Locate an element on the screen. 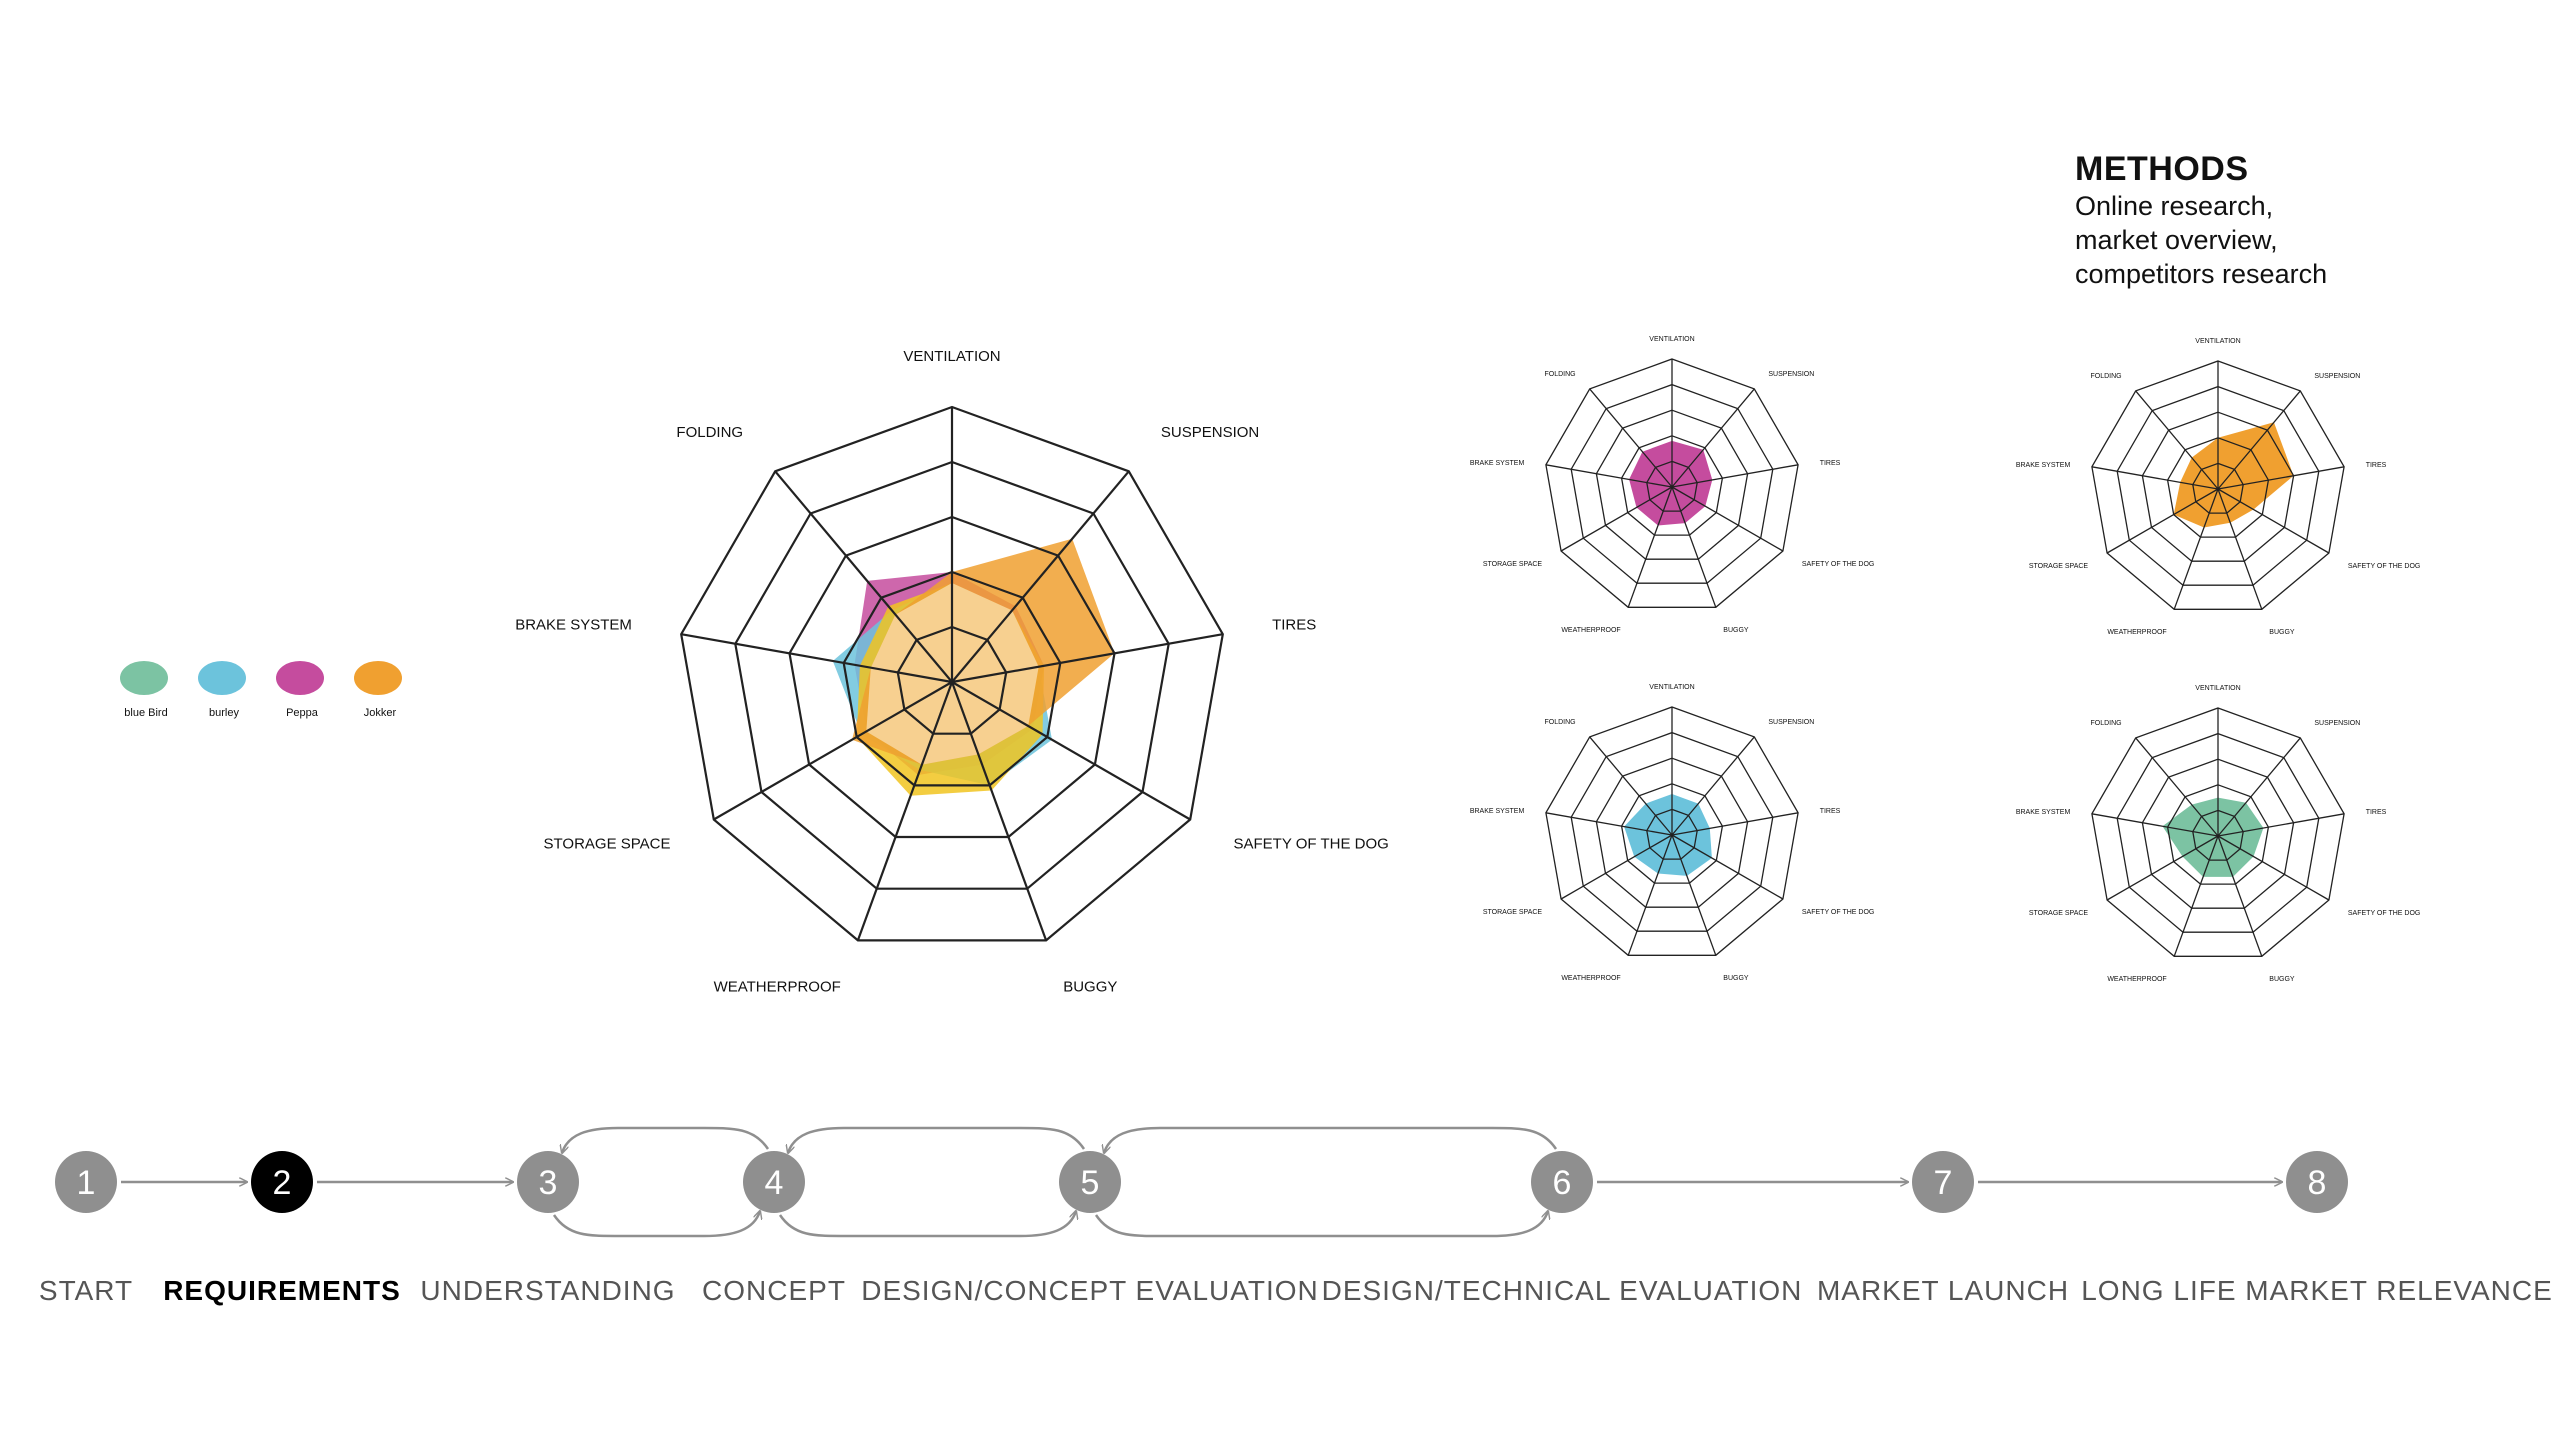 The width and height of the screenshot is (2560, 1440). legend-label: blue Bird is located at coordinates (145, 713).